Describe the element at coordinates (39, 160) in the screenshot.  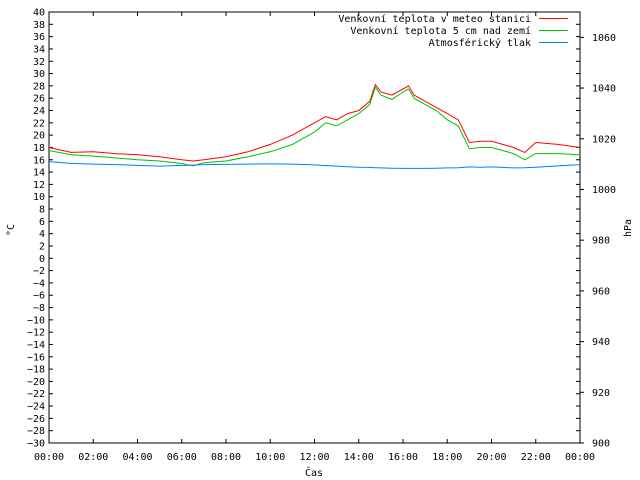
I see `y-tick-label: 16` at that location.